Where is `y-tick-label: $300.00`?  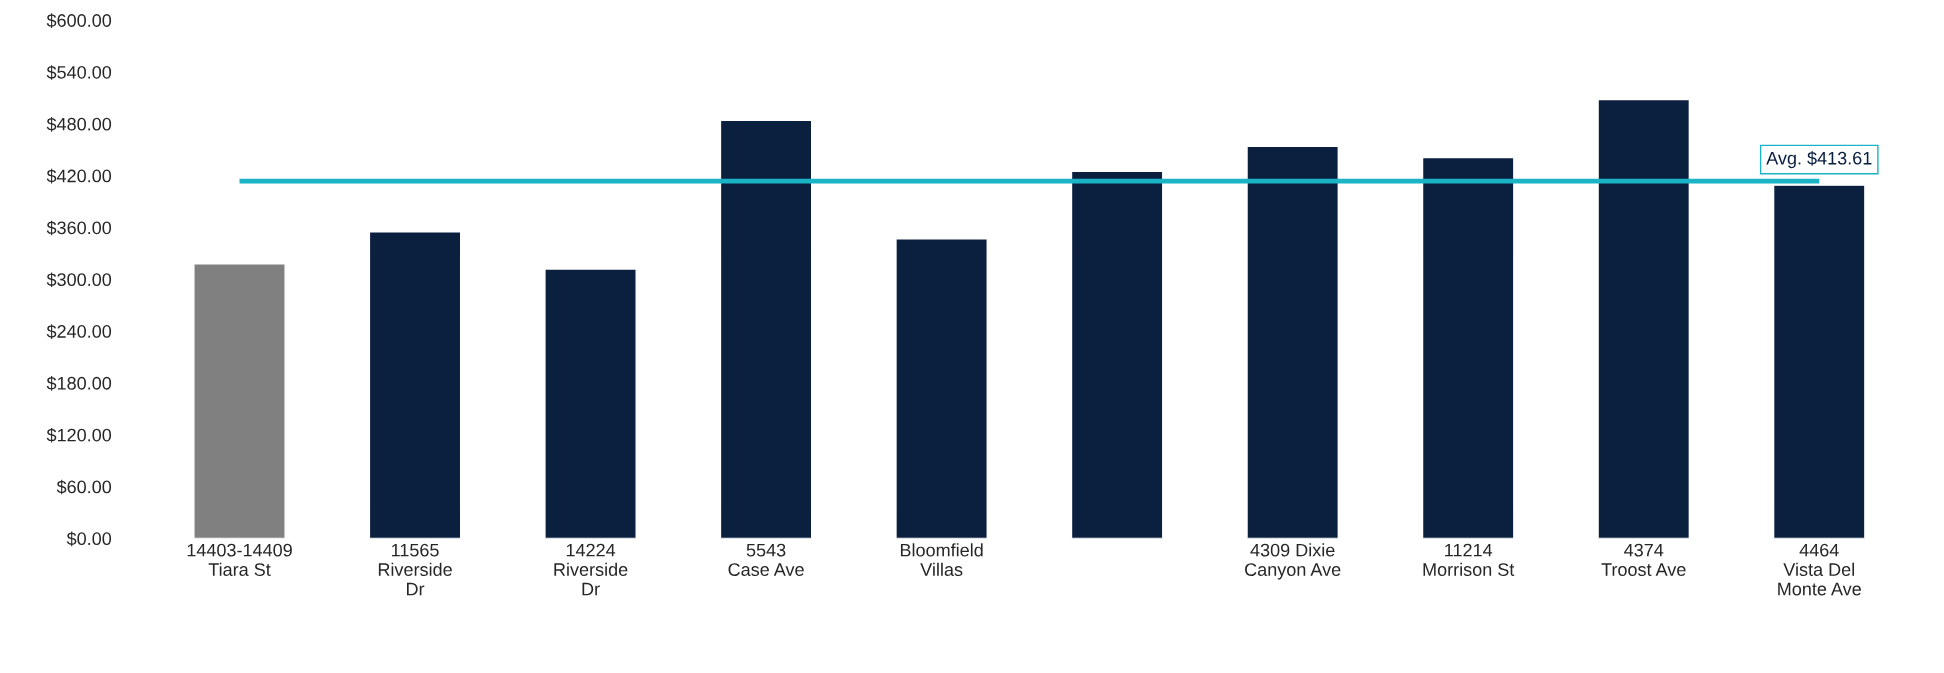
y-tick-label: $300.00 is located at coordinates (79, 280).